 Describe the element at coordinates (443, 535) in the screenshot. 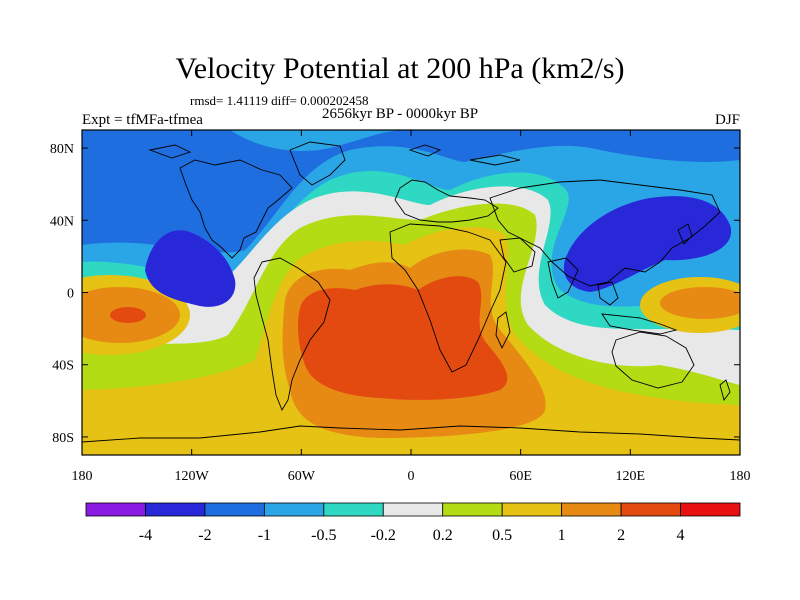

I see `colorbar-label: 0.2` at that location.